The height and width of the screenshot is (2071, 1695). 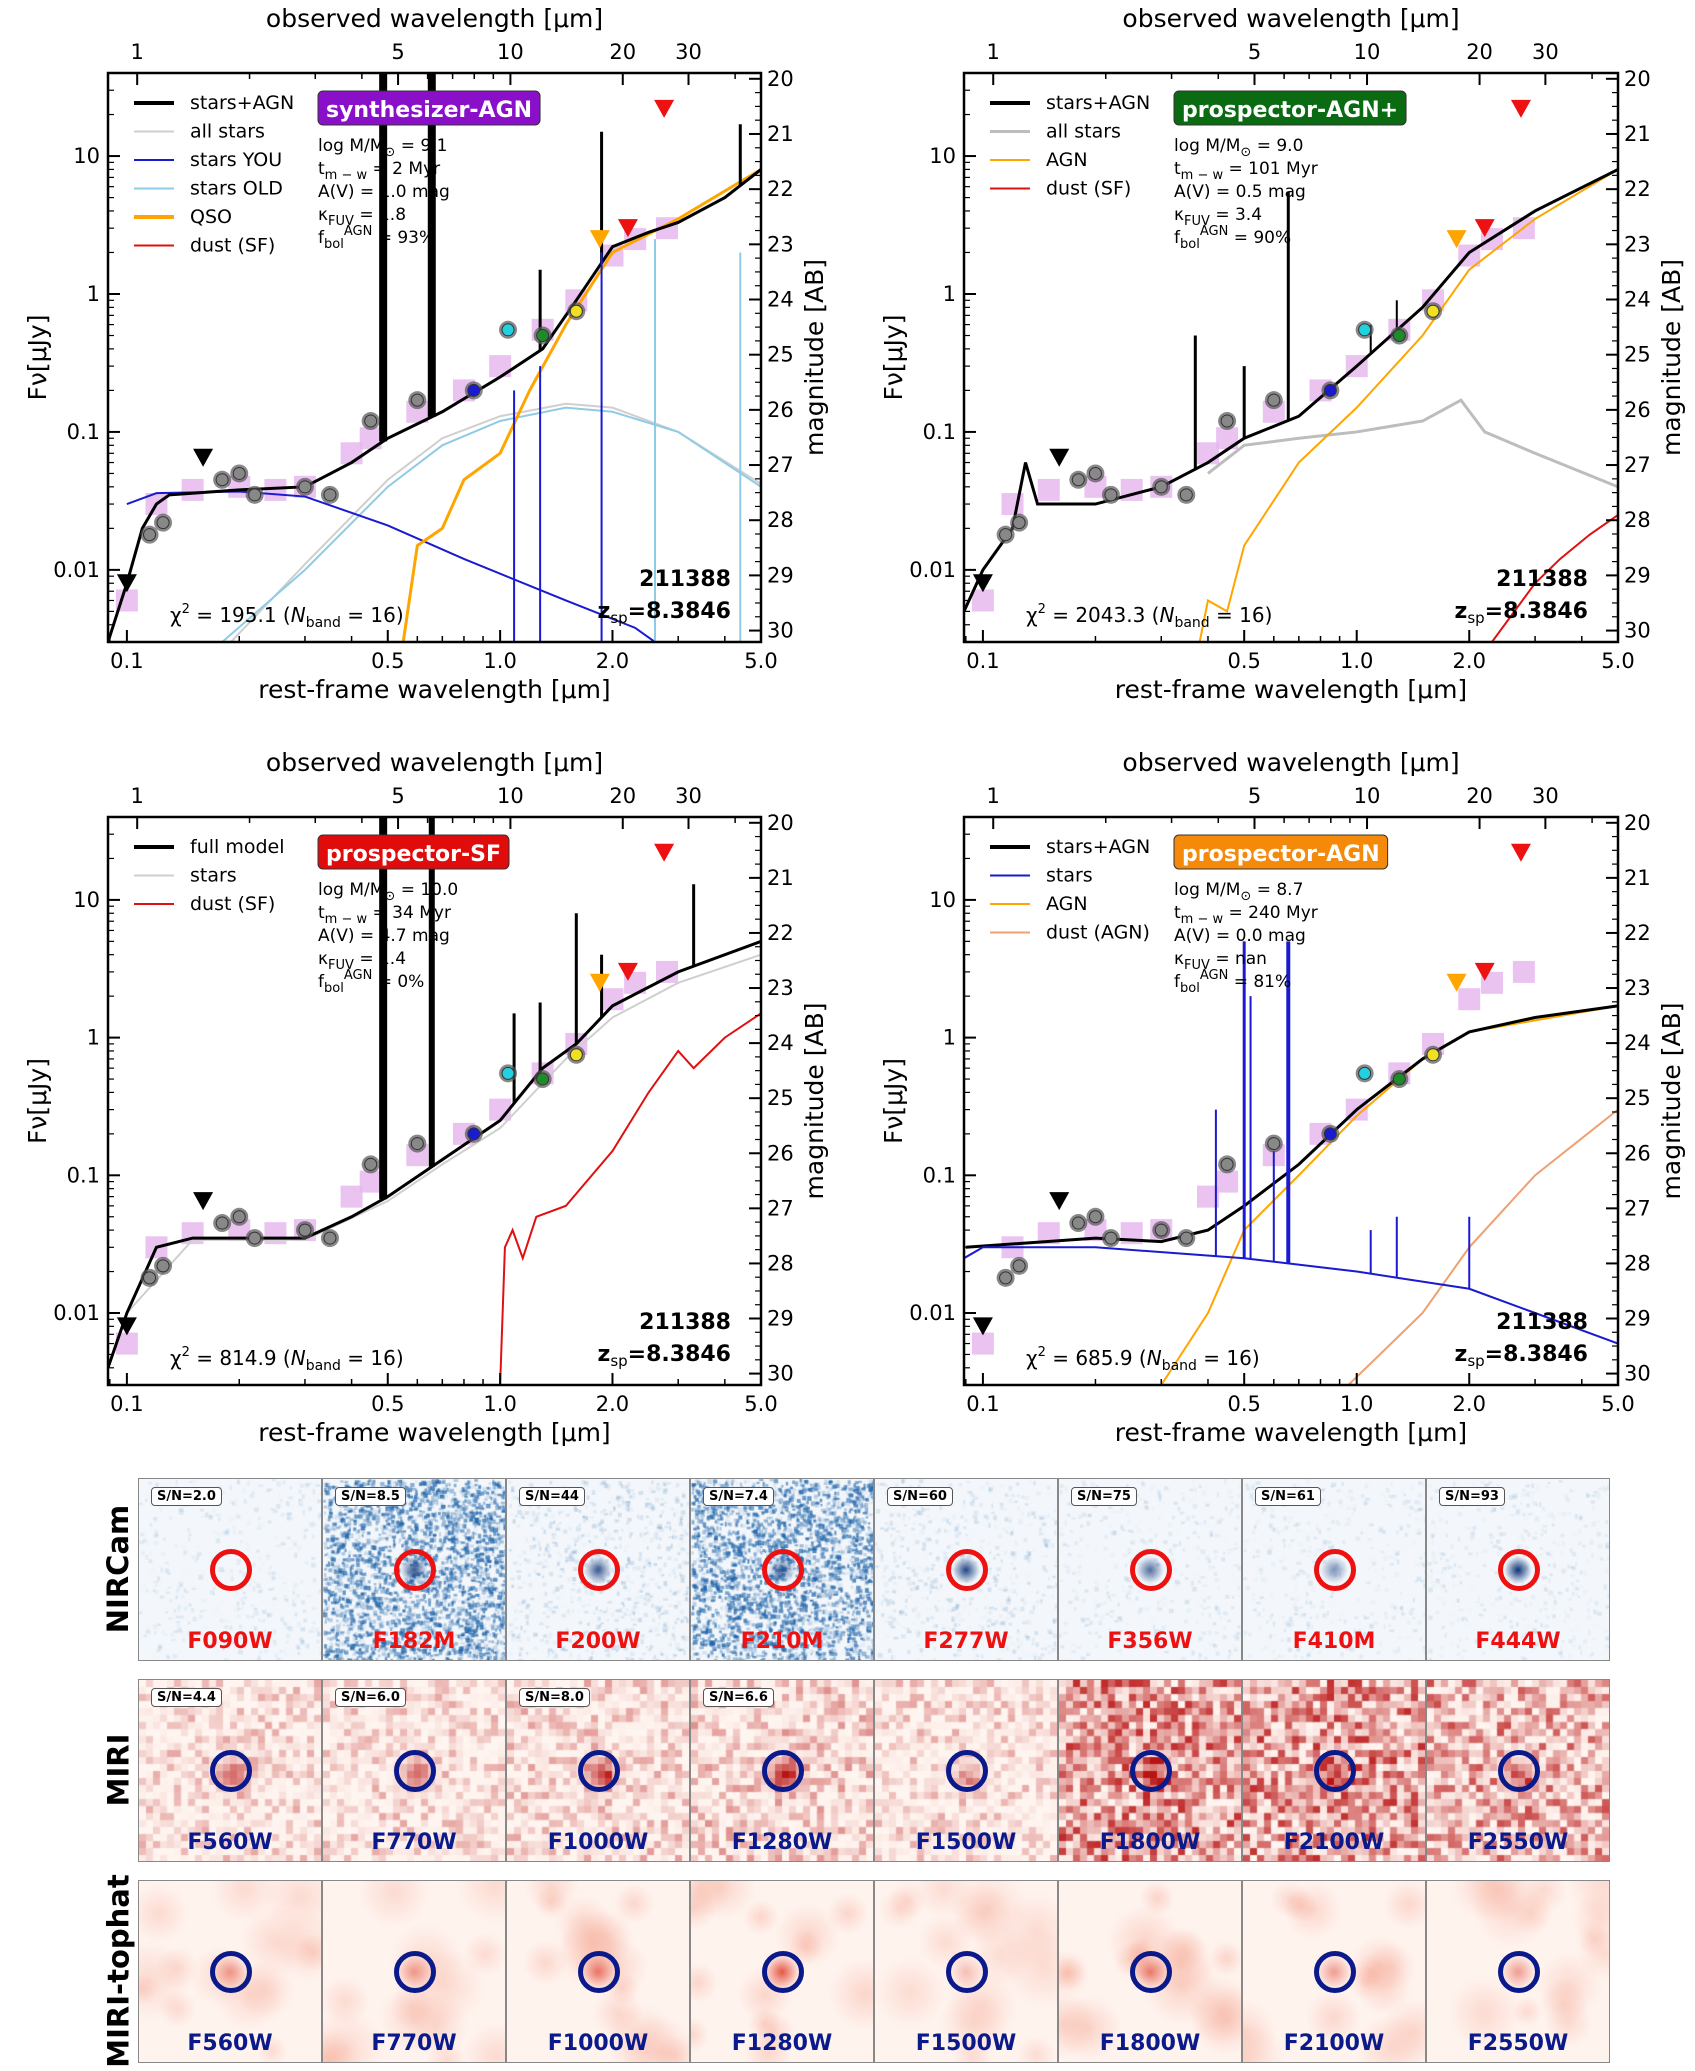 What do you see at coordinates (780, 1374) in the screenshot?
I see `mag-tick-label: 30` at bounding box center [780, 1374].